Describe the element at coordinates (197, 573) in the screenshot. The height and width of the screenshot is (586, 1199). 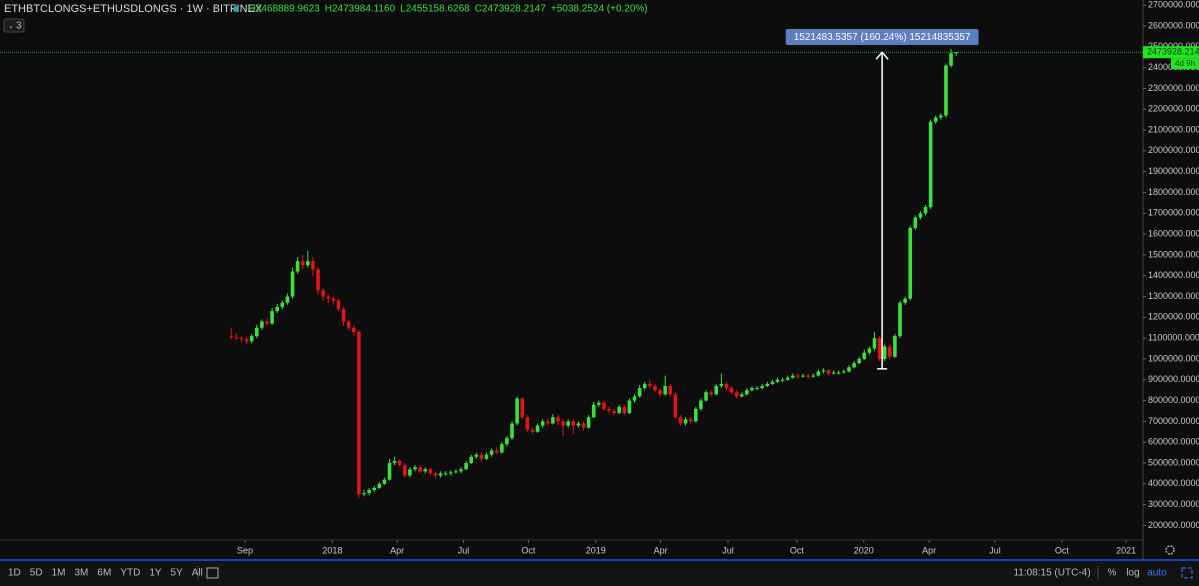
I see `range-button: All` at that location.